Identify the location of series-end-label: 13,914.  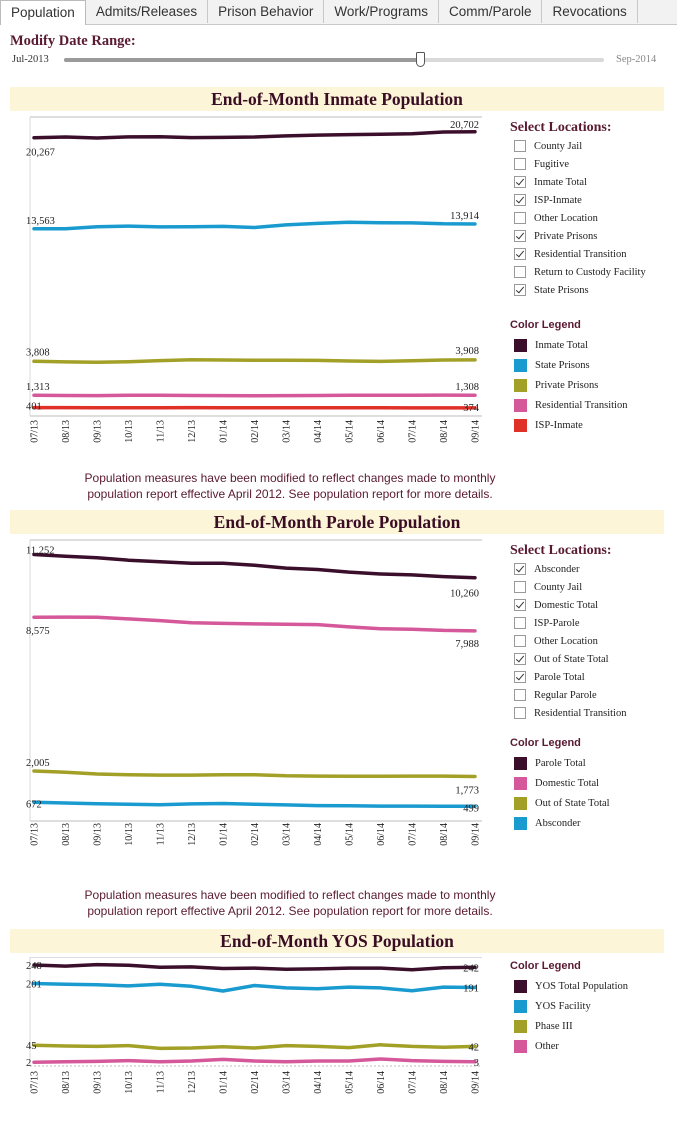
(465, 216).